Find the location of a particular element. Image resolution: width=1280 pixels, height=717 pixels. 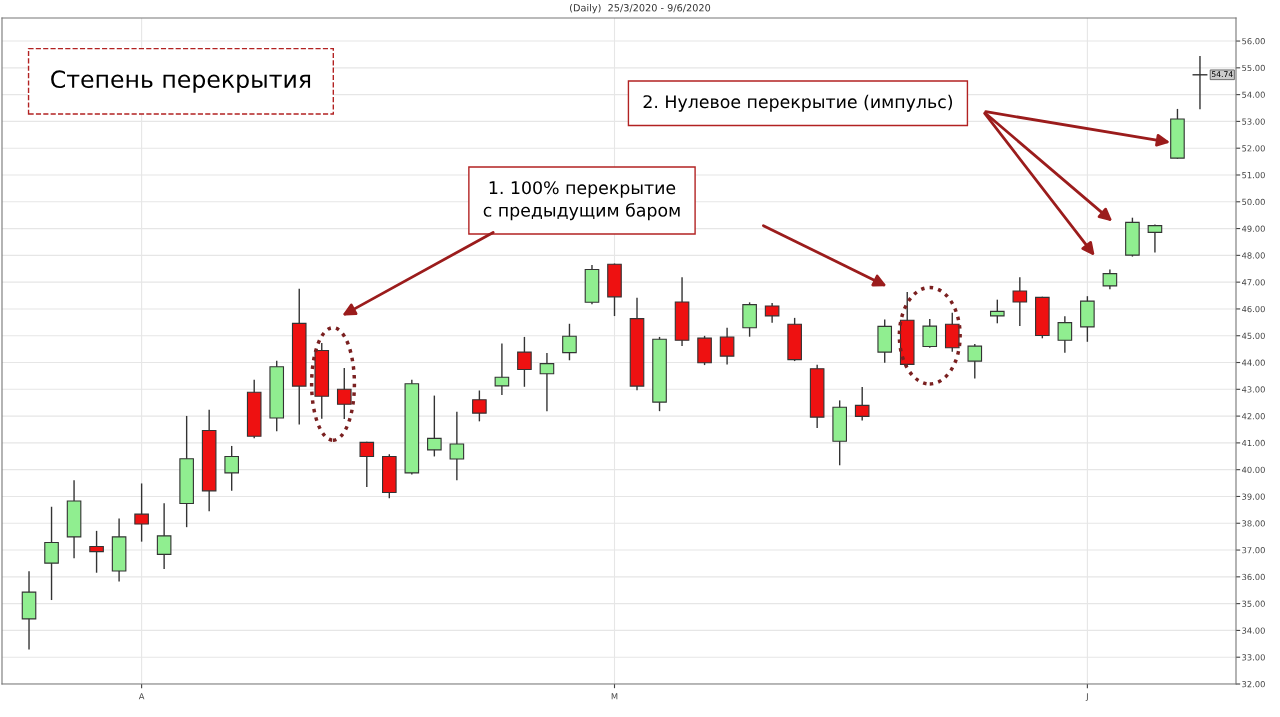

y-tick-label: 36.00 is located at coordinates (1253, 577).